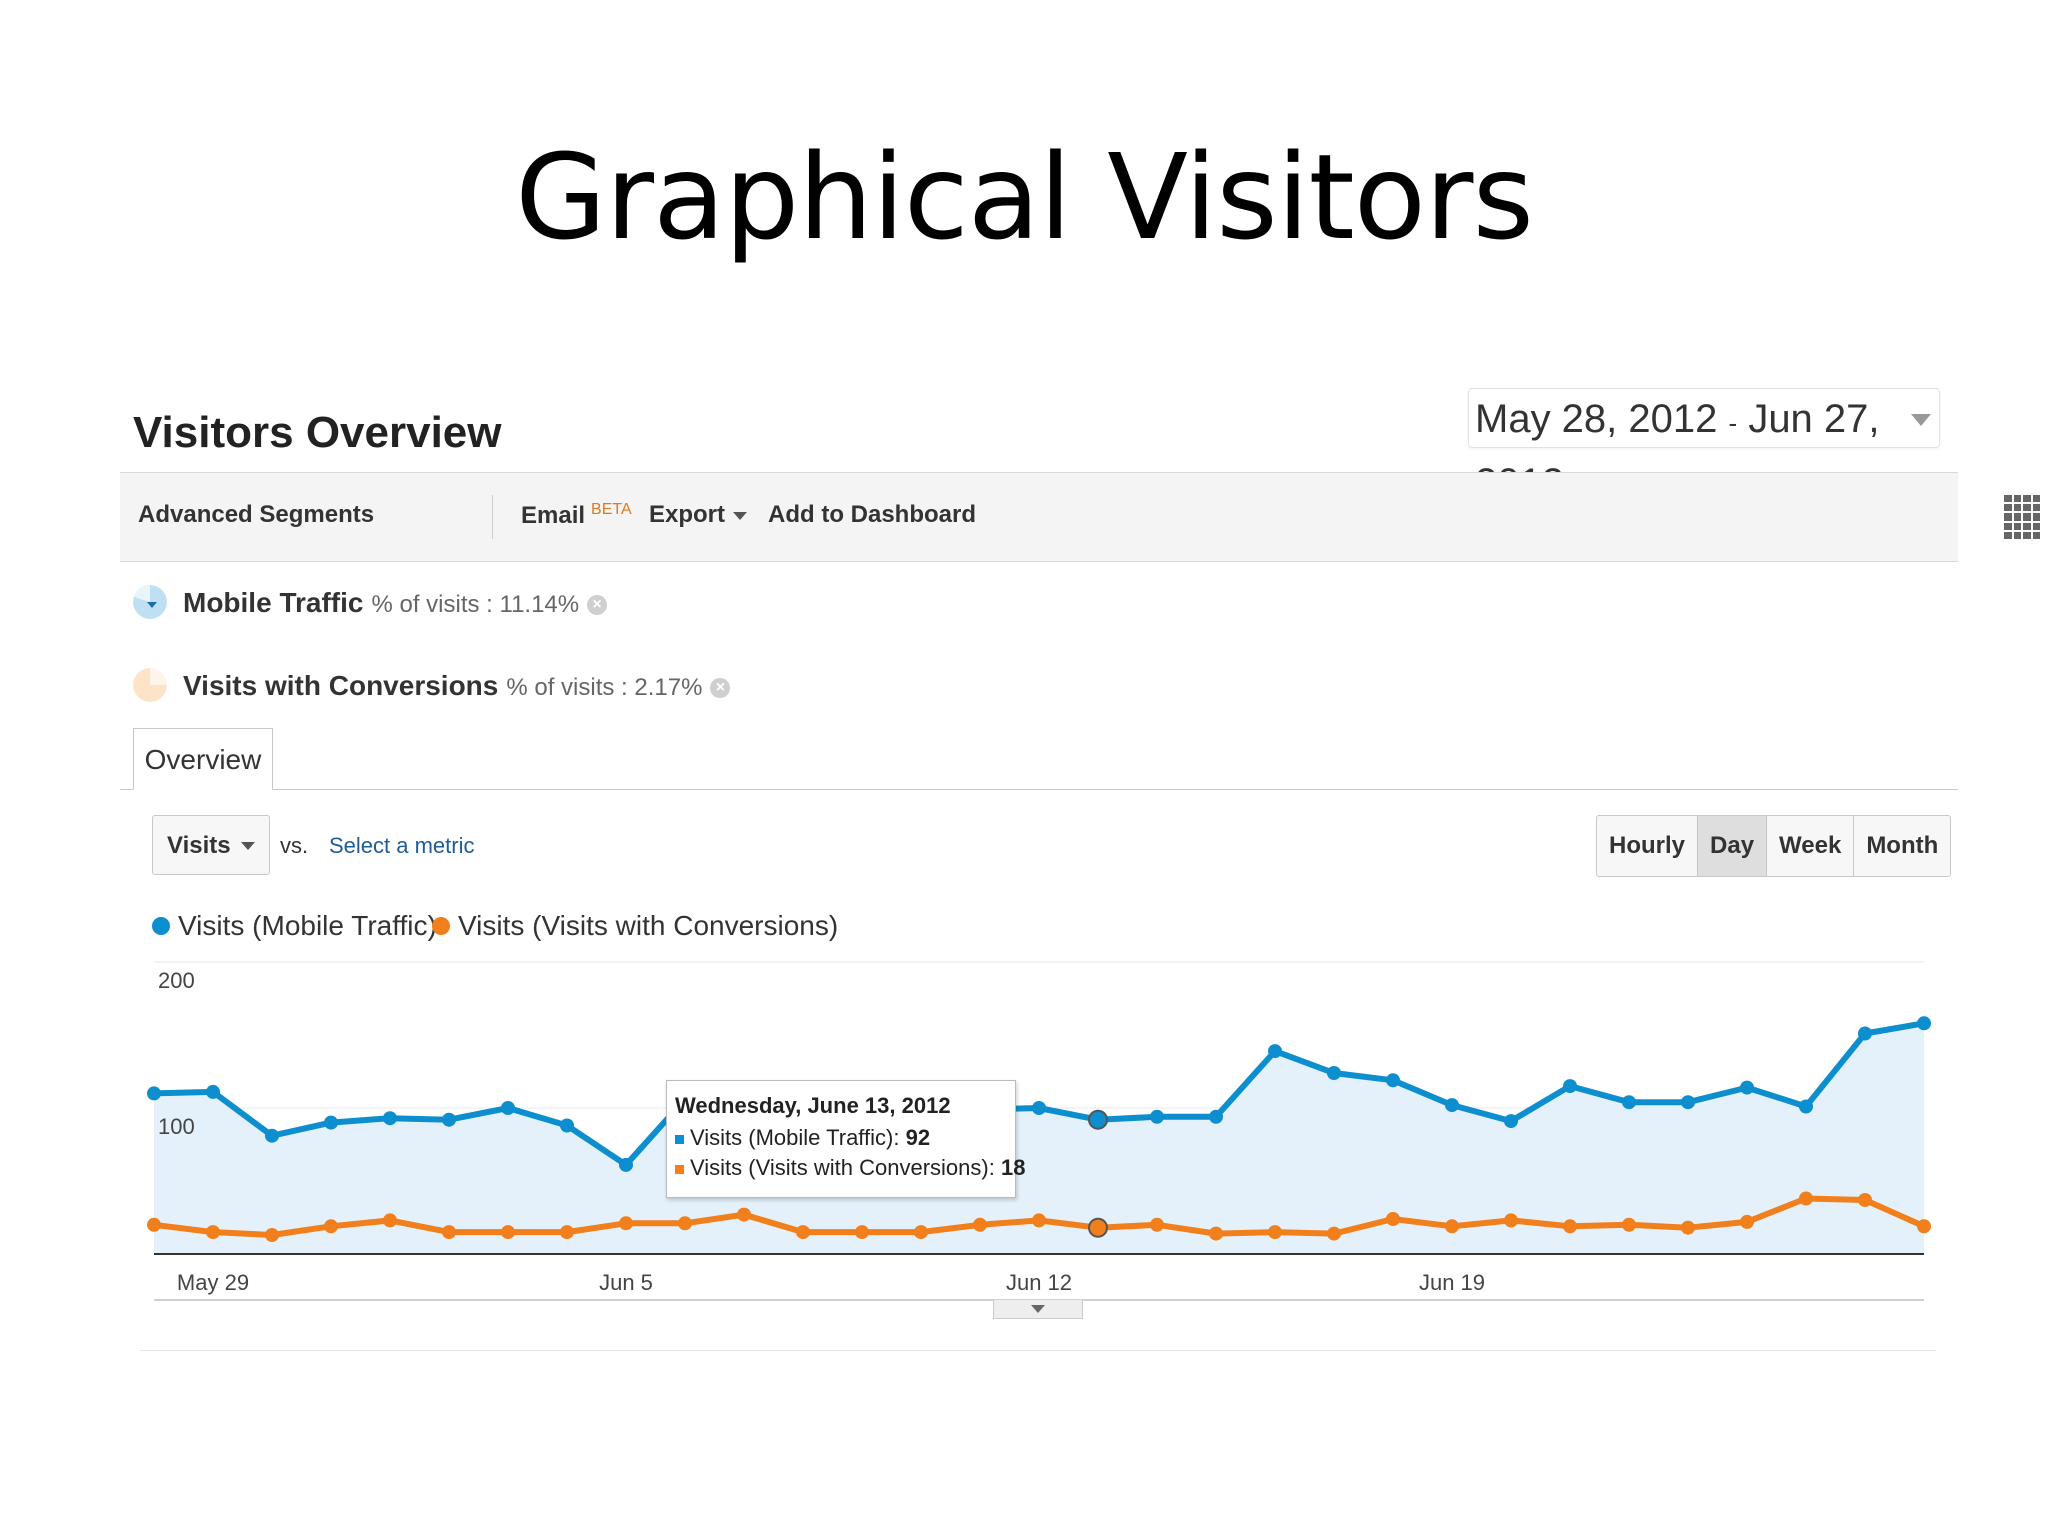 The height and width of the screenshot is (1536, 2048). What do you see at coordinates (1024, 197) in the screenshot?
I see `slide-title: Graphical Visitors` at bounding box center [1024, 197].